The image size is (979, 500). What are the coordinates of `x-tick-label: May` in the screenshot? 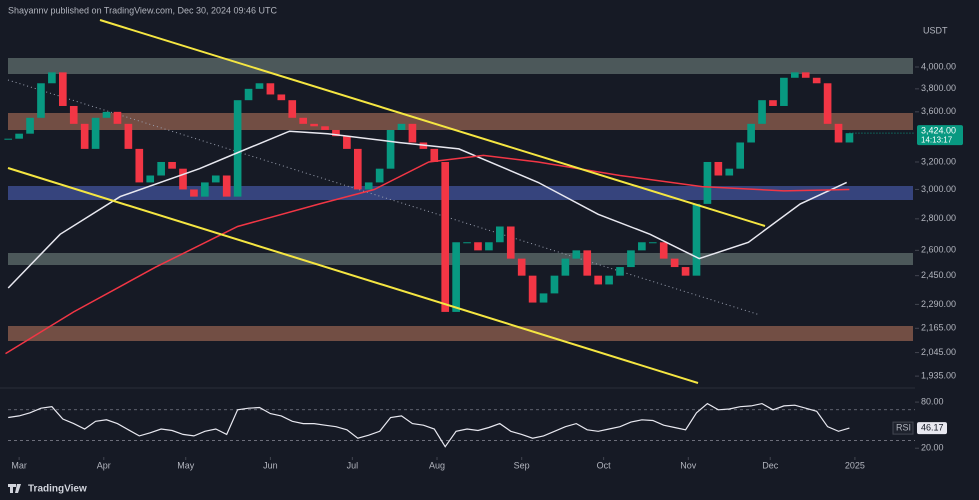 It's located at (186, 465).